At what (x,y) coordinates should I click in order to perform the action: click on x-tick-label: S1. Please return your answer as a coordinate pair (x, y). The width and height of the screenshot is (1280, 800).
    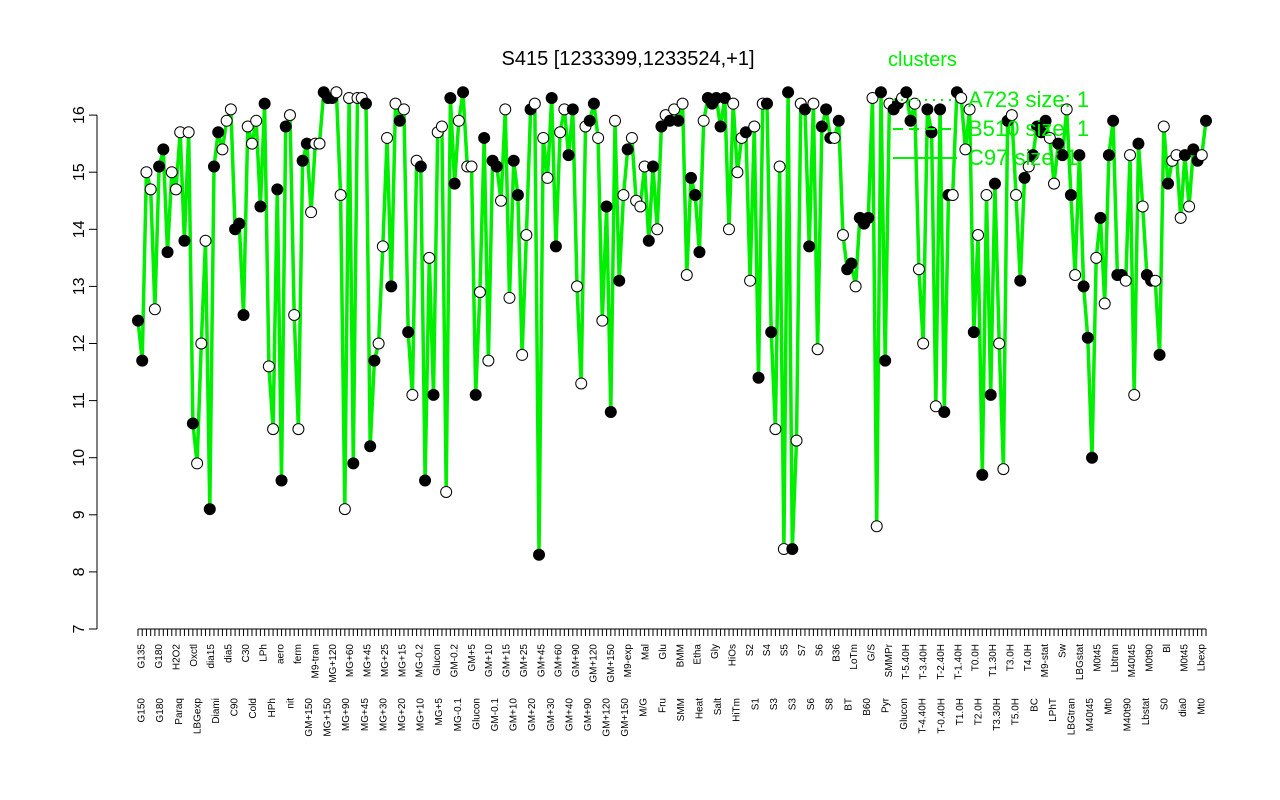
    Looking at the image, I should click on (755, 704).